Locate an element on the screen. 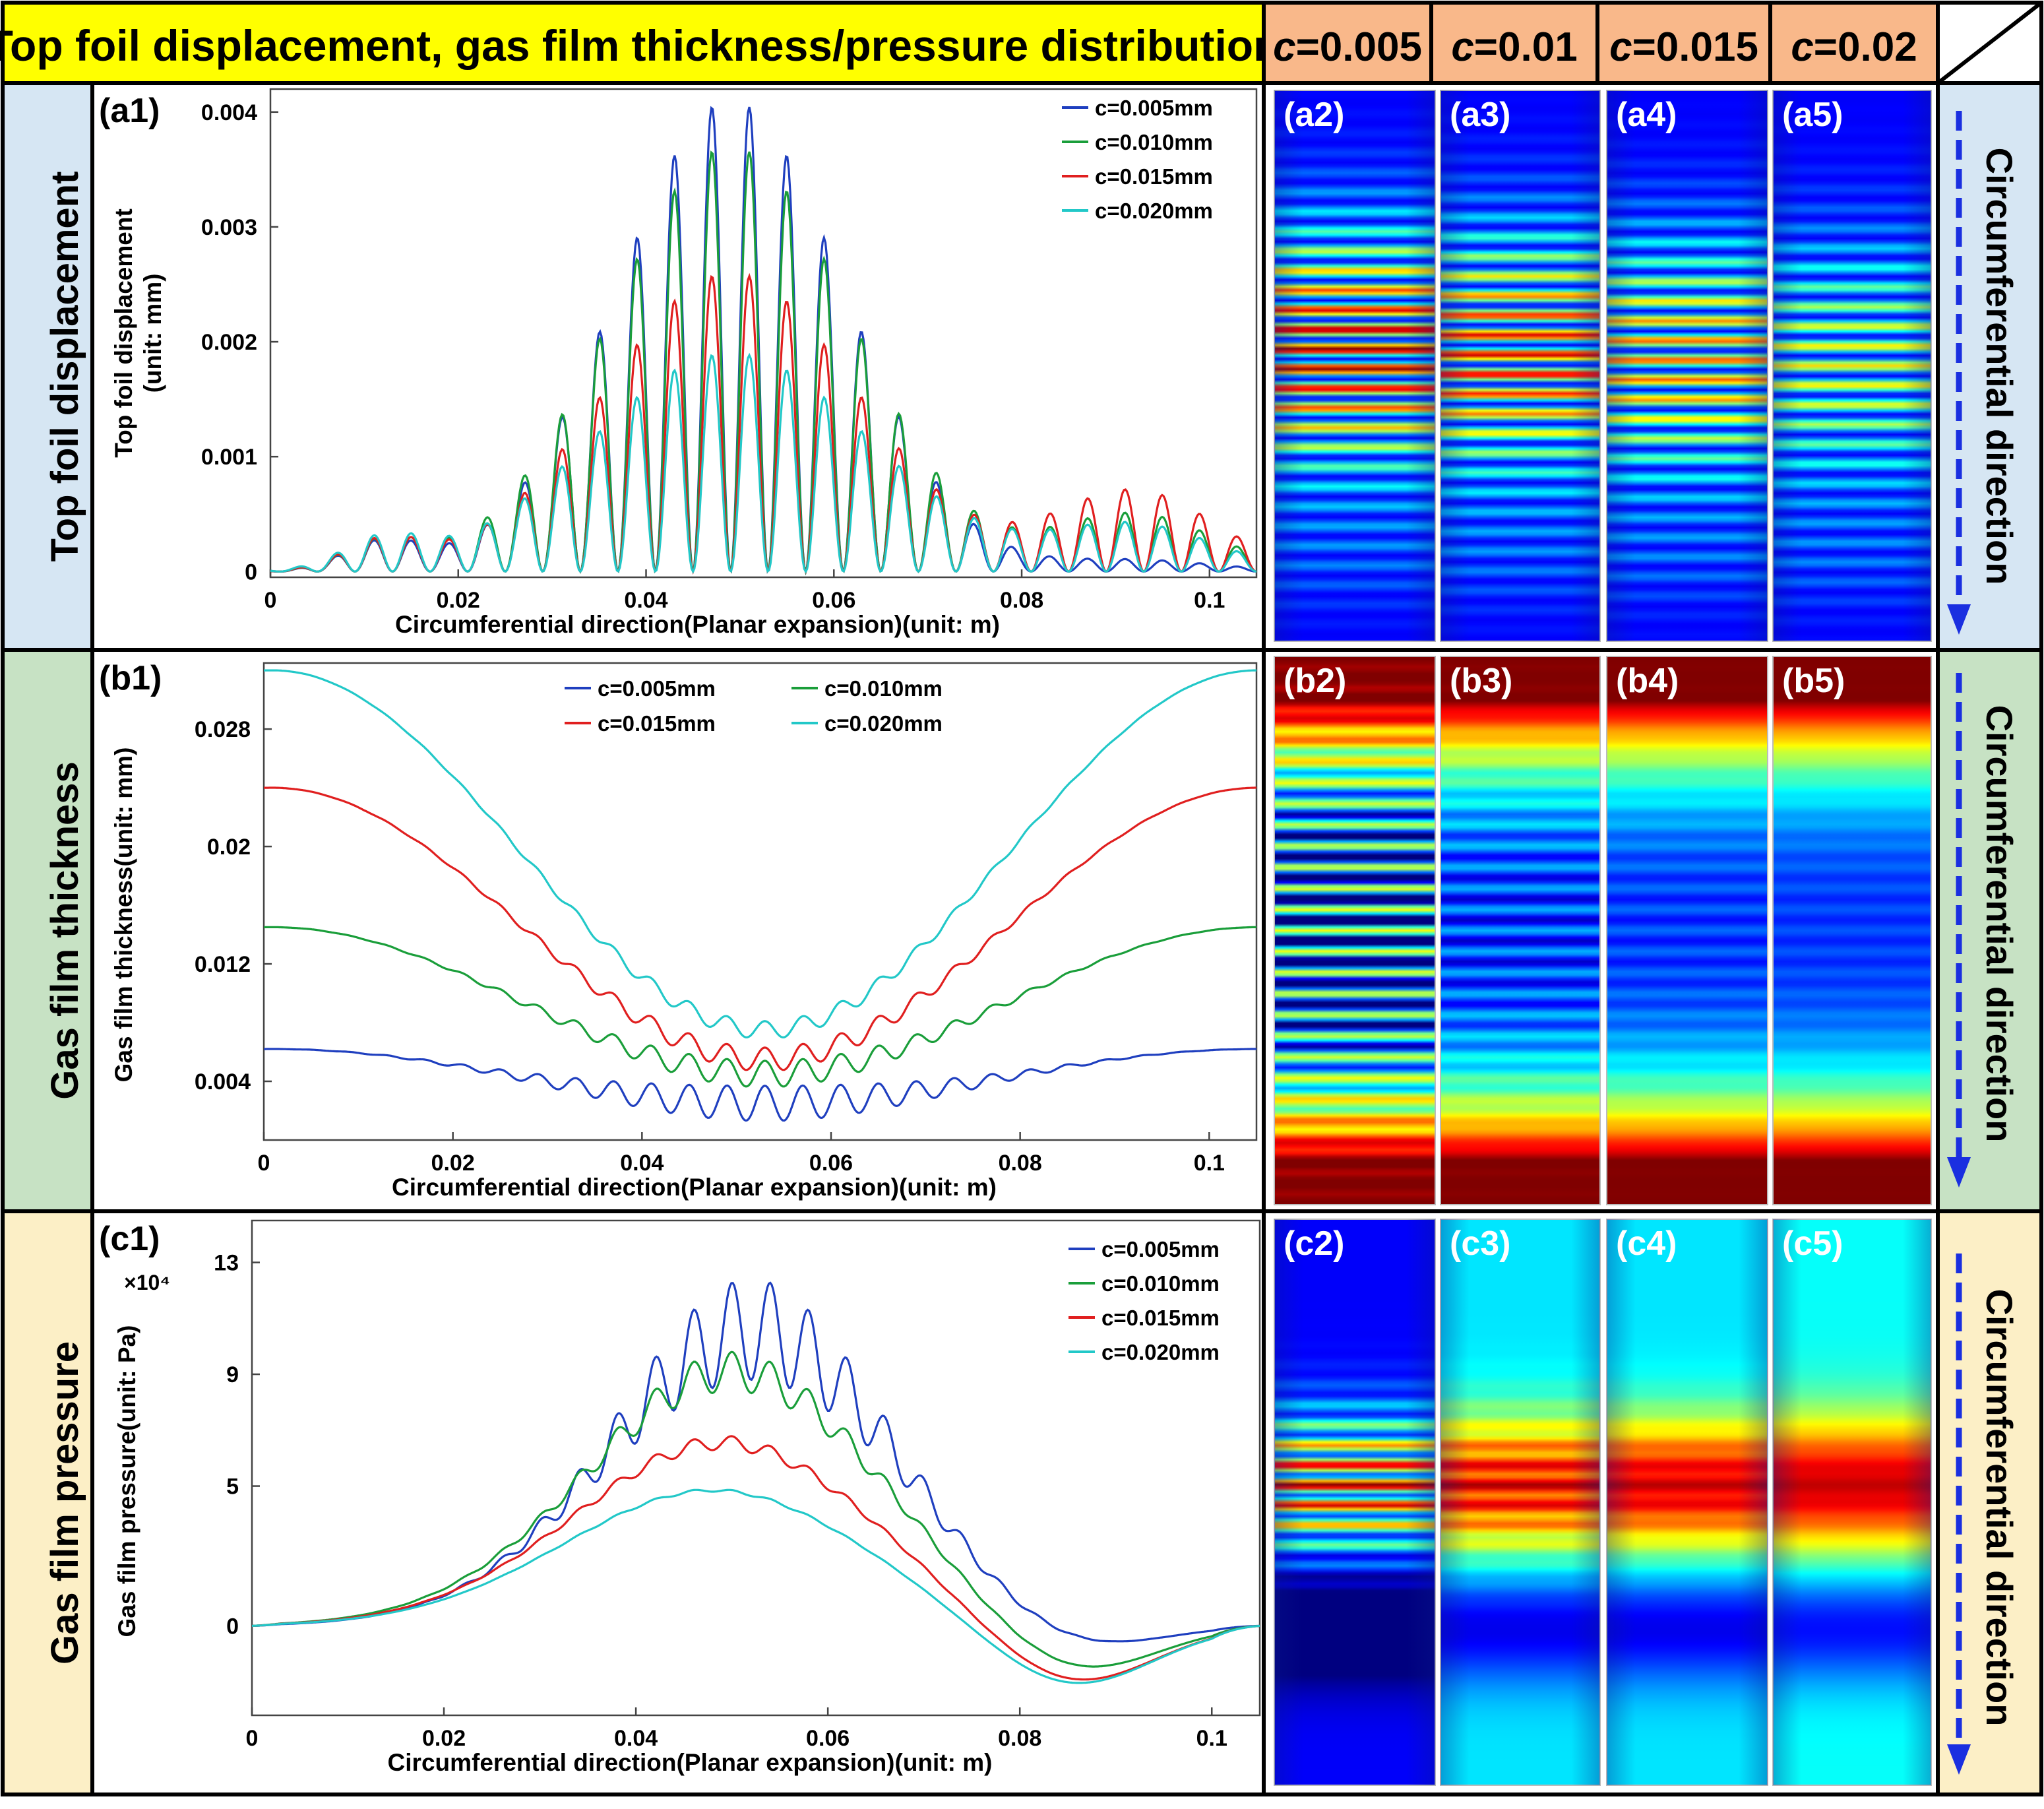 This screenshot has height=1809, width=2044. c-header-cells: c=0.005 c=0.01 c=0.015 c=0.02 is located at coordinates (1601, 43).